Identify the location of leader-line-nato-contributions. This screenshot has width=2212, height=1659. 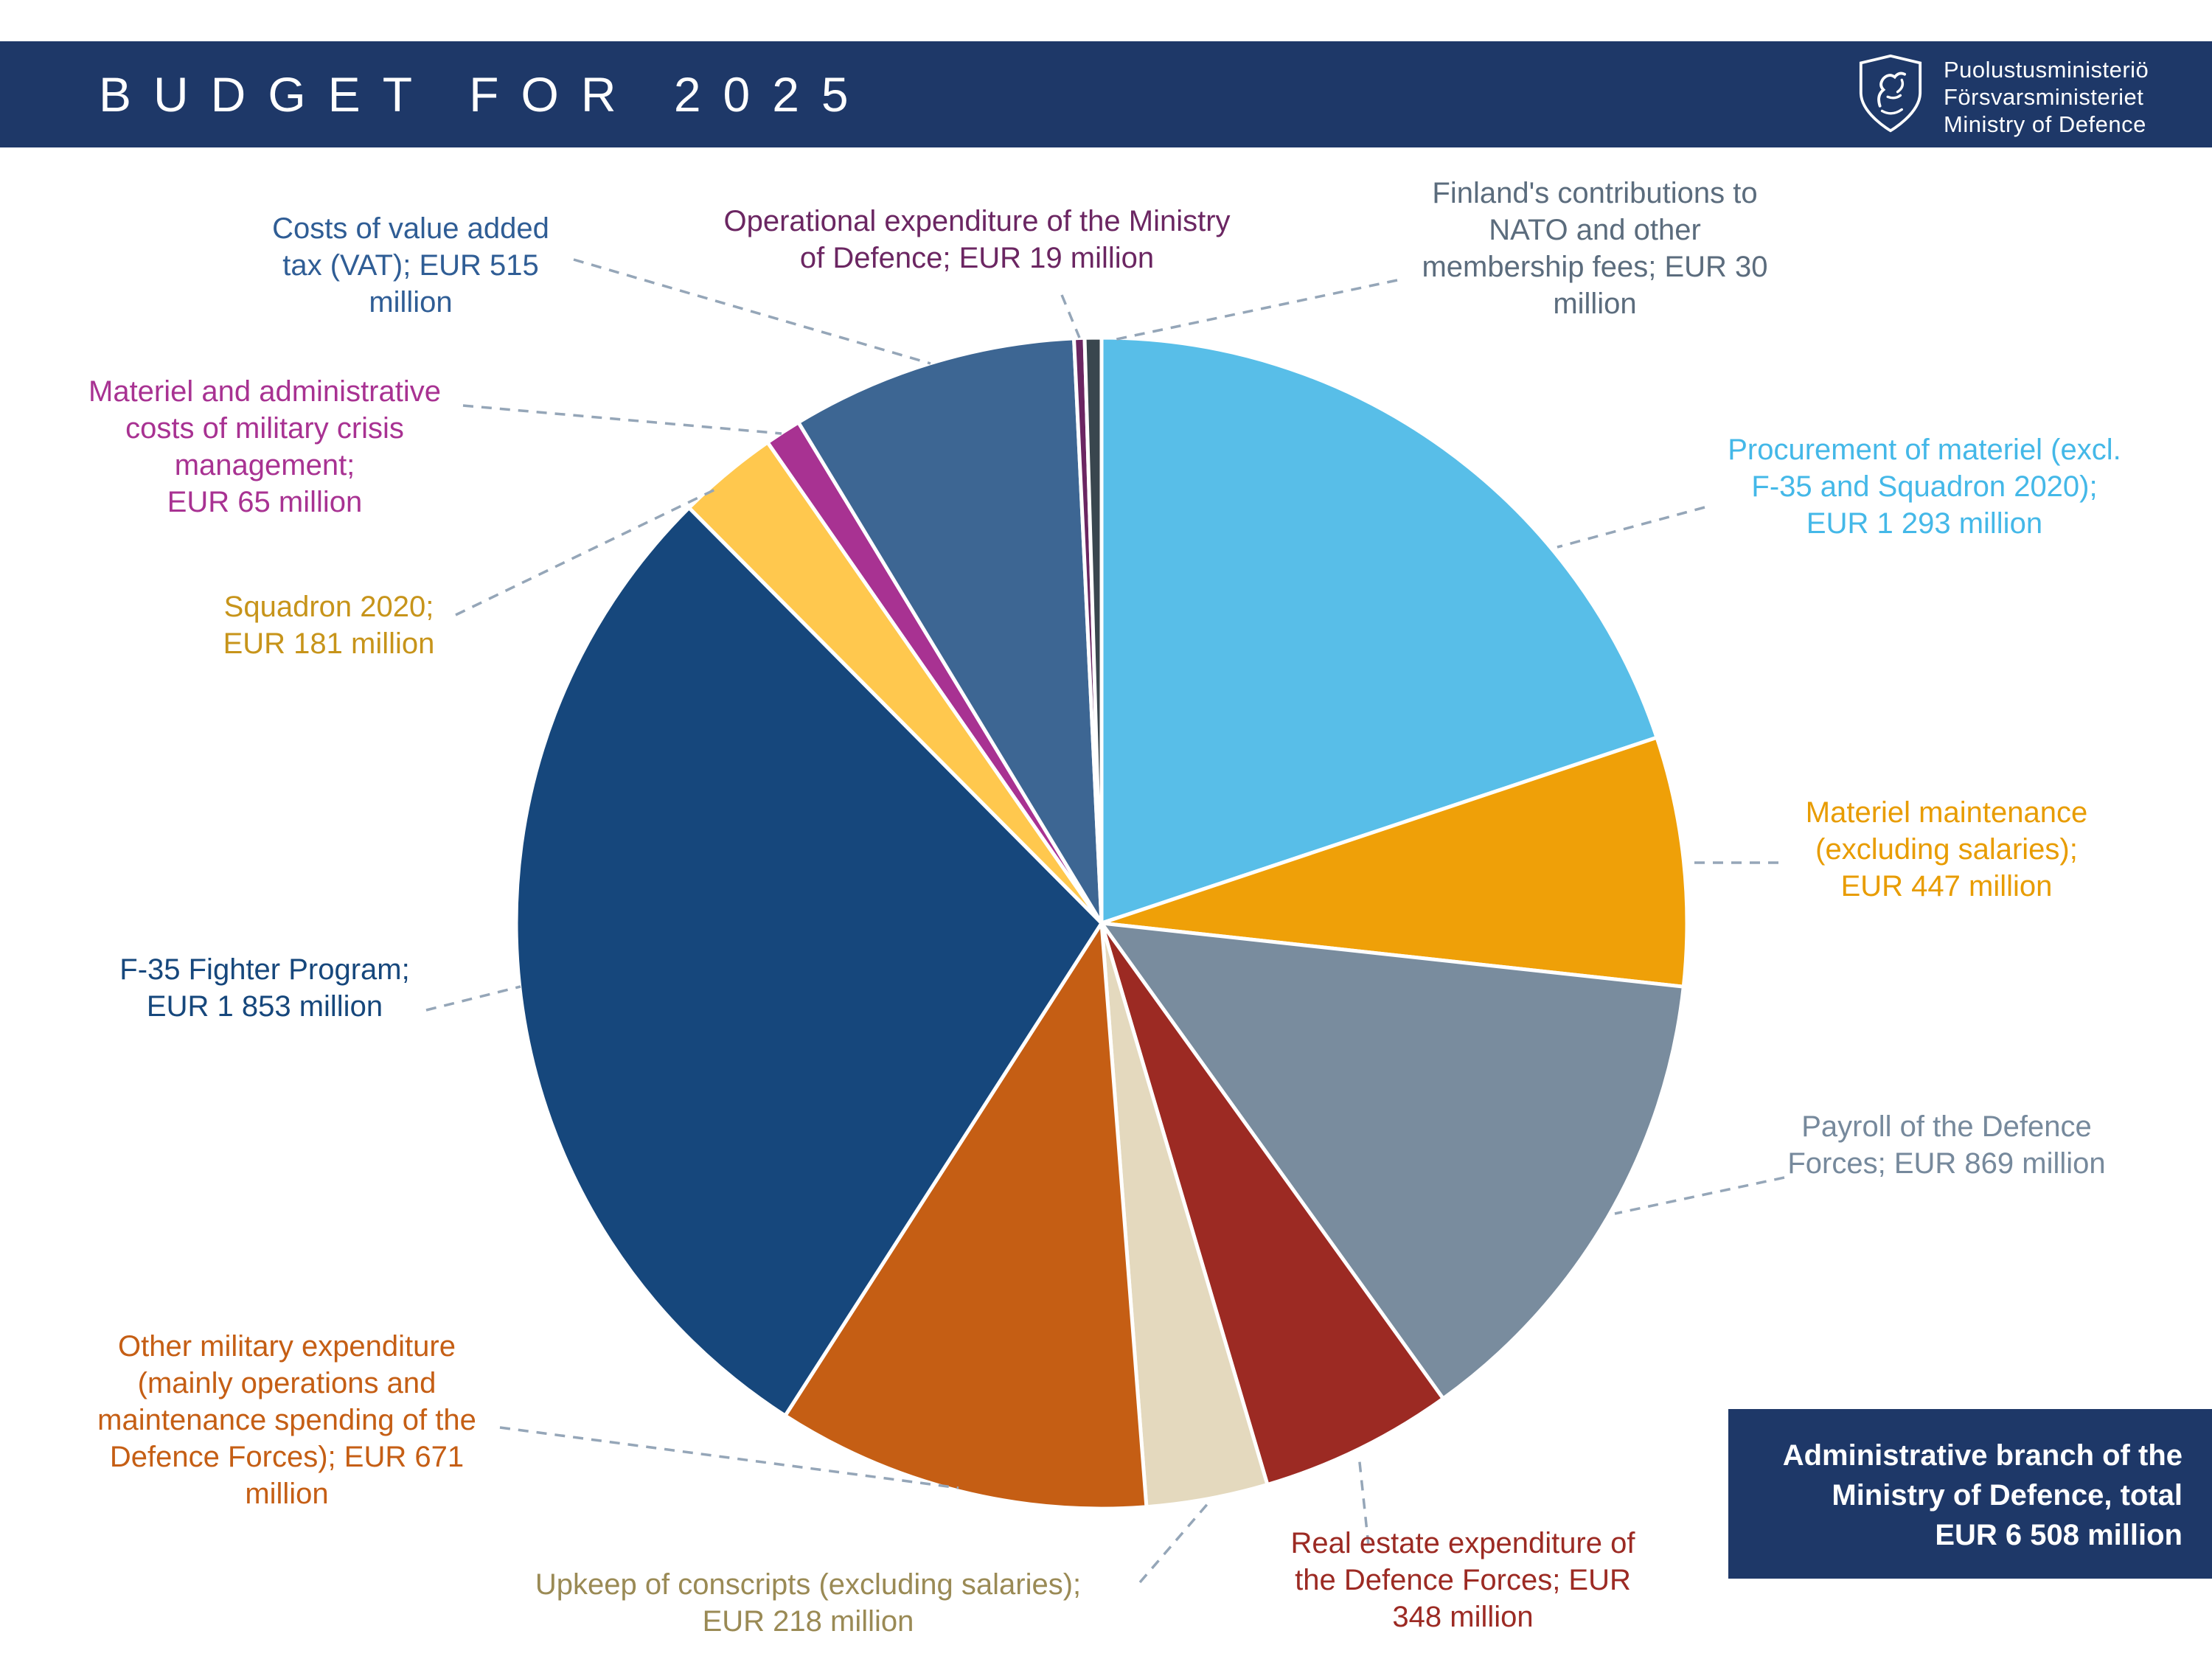
(1253, 310).